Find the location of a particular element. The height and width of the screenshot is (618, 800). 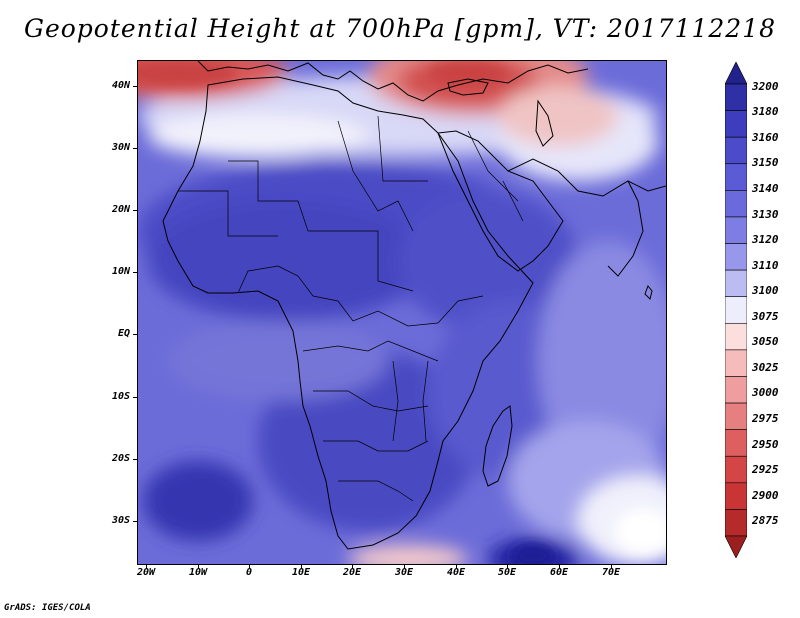

colorbar-label-2925: 2925 is located at coordinates (765, 469).